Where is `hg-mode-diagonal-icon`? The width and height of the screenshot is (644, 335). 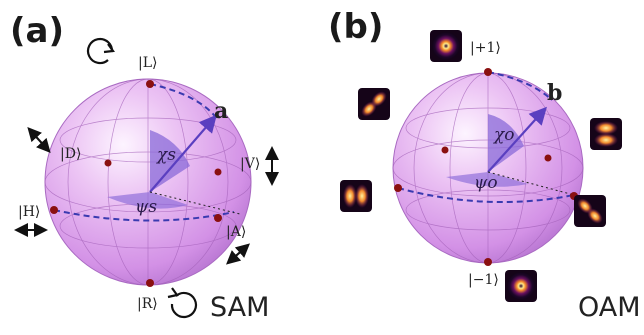
hg-mode-diagonal-icon is located at coordinates (374, 104).